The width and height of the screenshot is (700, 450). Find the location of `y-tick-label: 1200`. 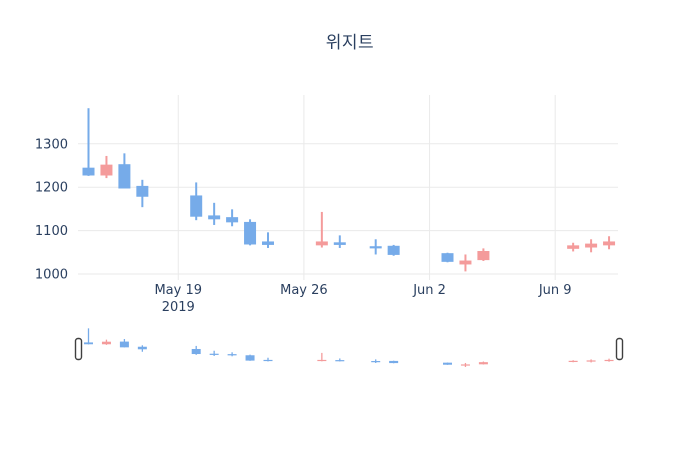

y-tick-label: 1200 is located at coordinates (51, 188).